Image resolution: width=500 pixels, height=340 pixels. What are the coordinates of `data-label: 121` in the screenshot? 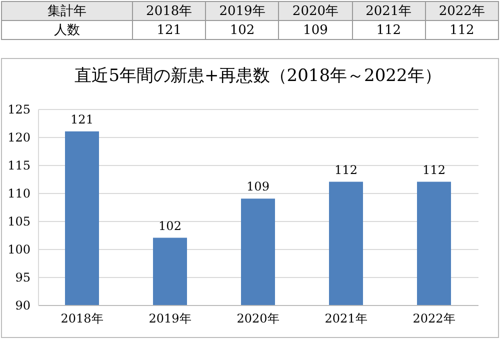 It's located at (82, 119).